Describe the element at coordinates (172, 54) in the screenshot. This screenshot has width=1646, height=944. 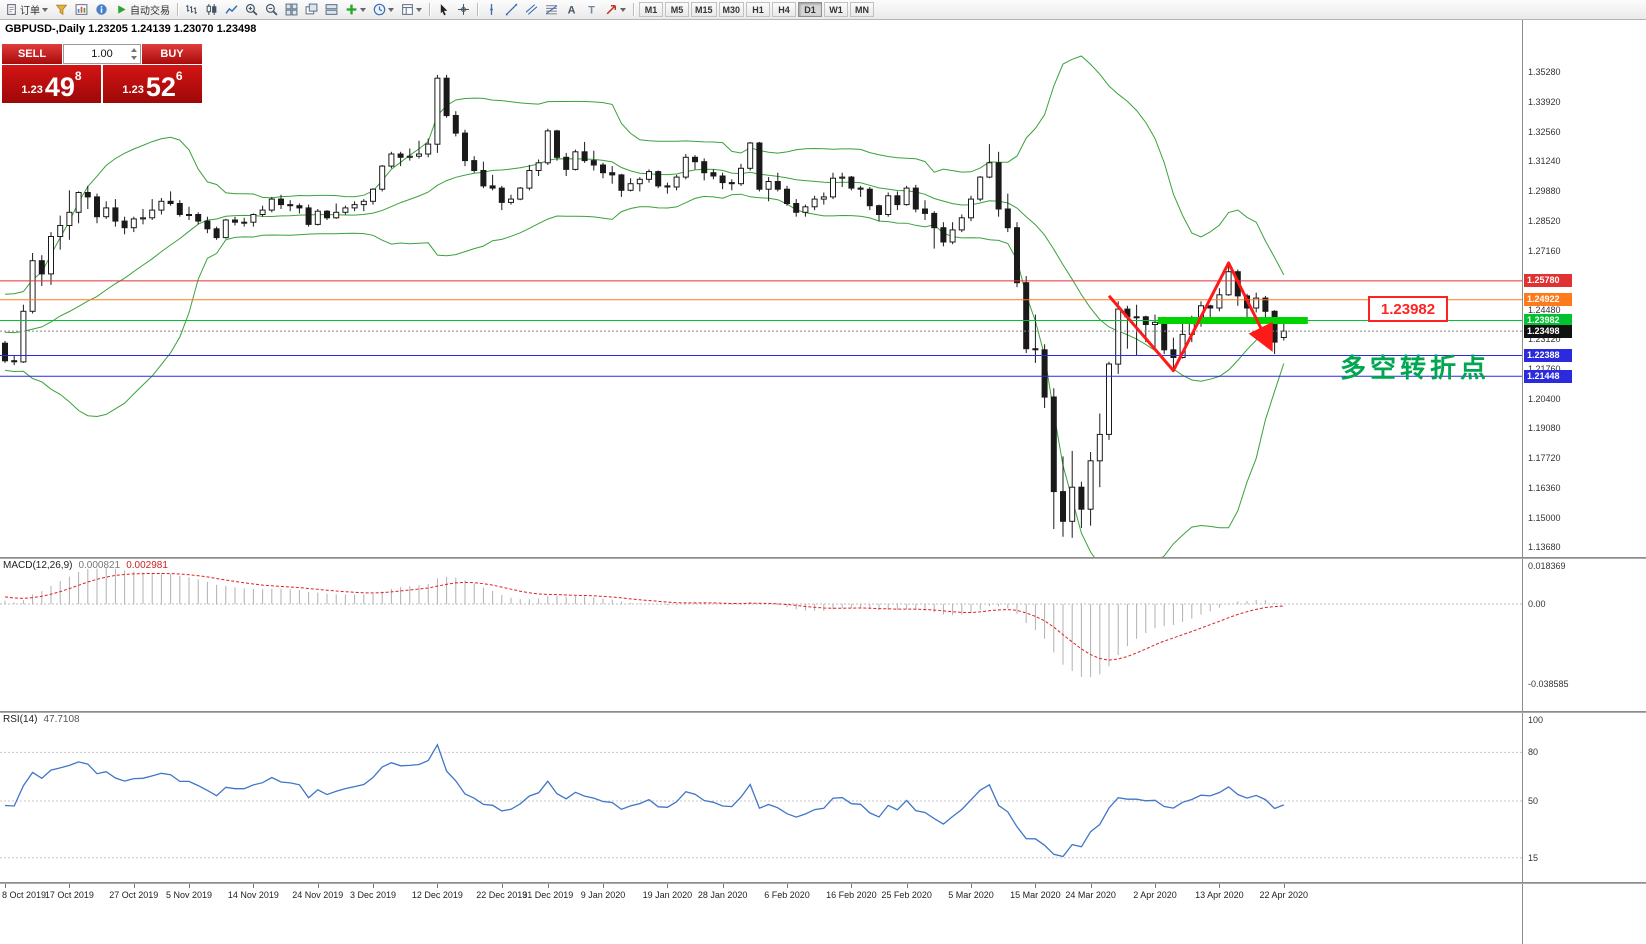
I see `buy-button: BUY` at that location.